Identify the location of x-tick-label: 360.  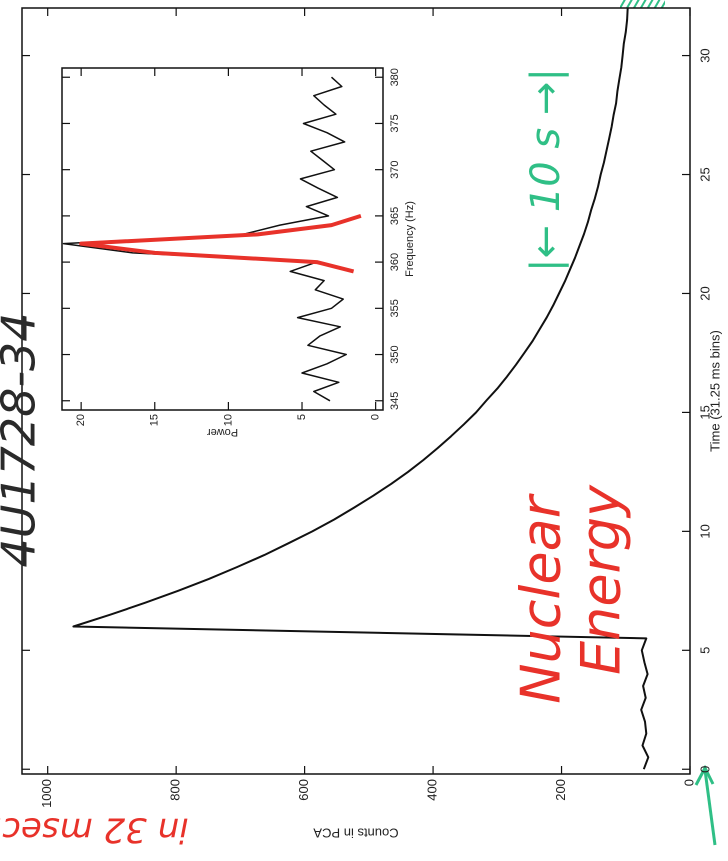
(395, 262).